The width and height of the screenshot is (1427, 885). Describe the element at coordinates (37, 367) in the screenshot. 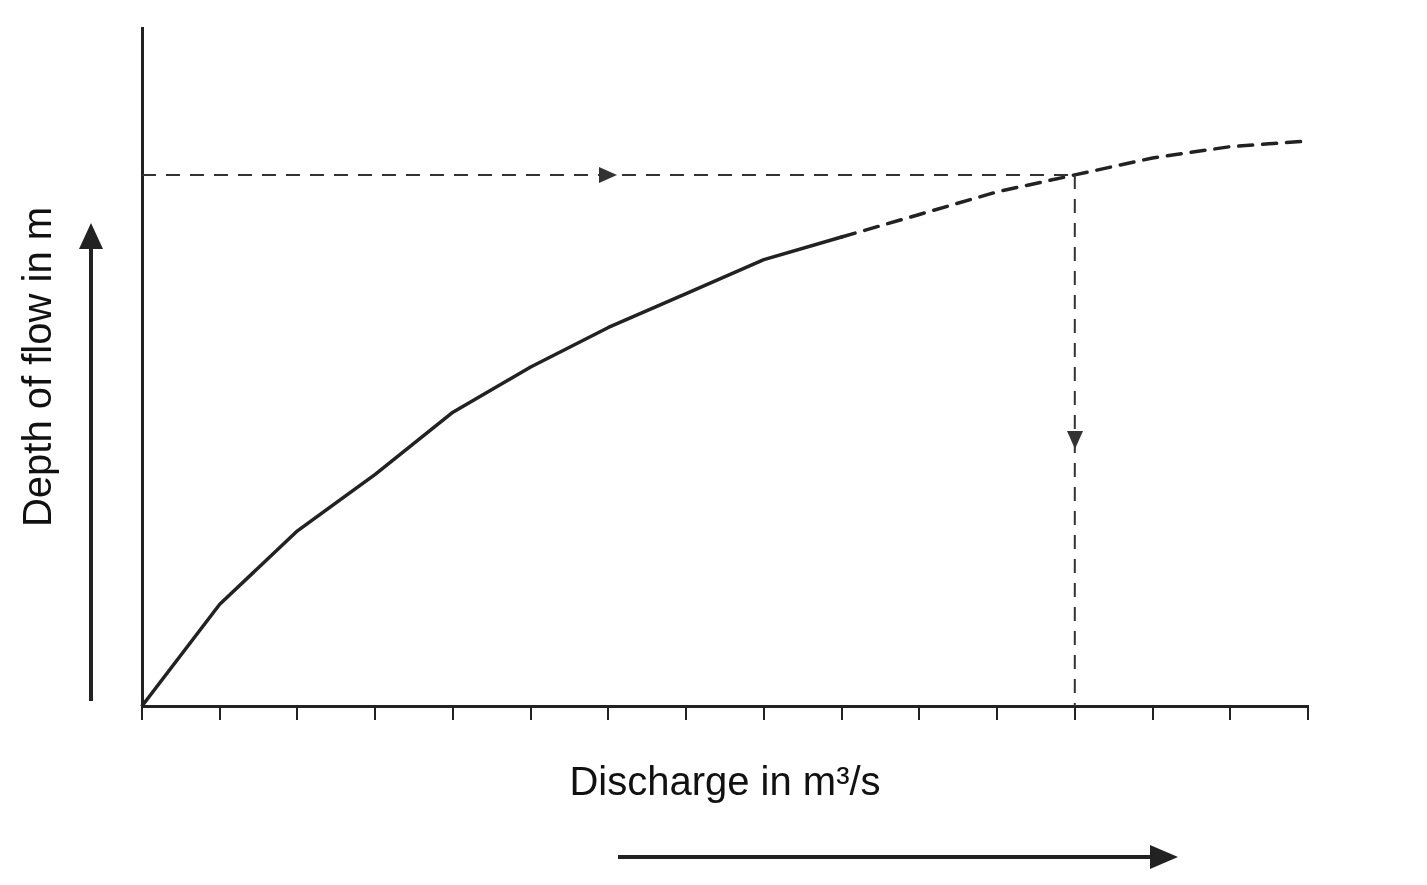

I see `y-axis-title: Depth of flow in m` at that location.